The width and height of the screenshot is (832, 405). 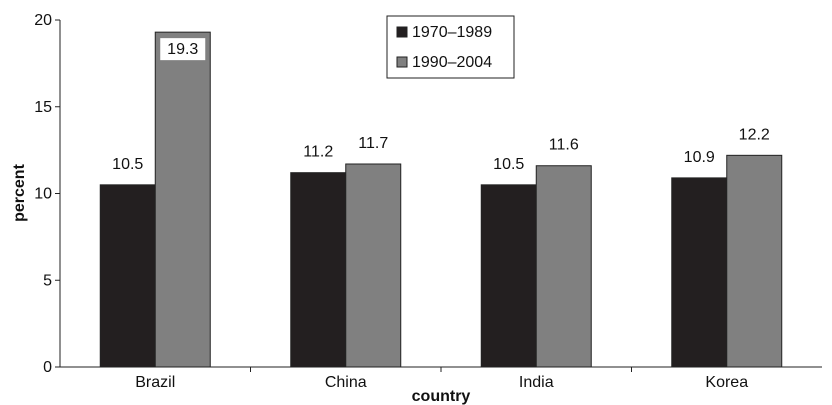 I want to click on legend-swatch-1990-2004, so click(x=402, y=62).